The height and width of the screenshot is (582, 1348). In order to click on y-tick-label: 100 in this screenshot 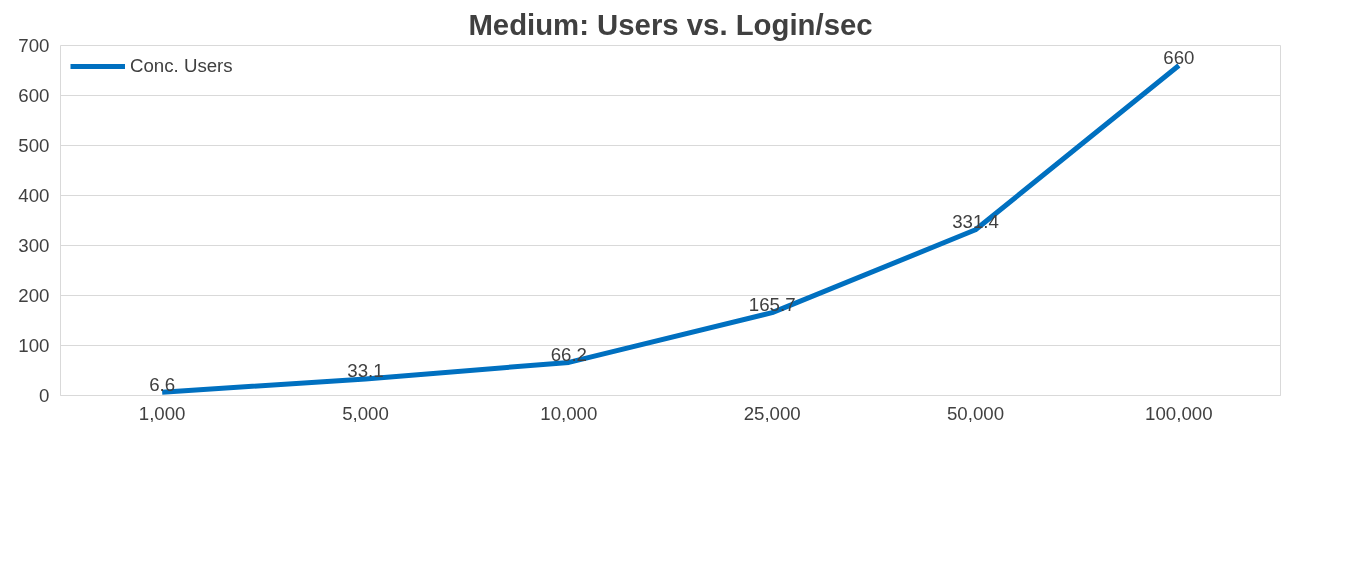, I will do `click(34, 345)`.